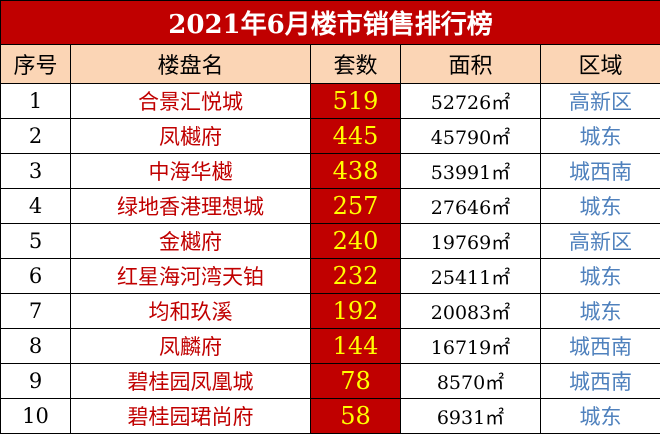 The width and height of the screenshot is (660, 445). I want to click on header-row: 序号 楼盘名 套数 面积 区域, so click(330, 64).